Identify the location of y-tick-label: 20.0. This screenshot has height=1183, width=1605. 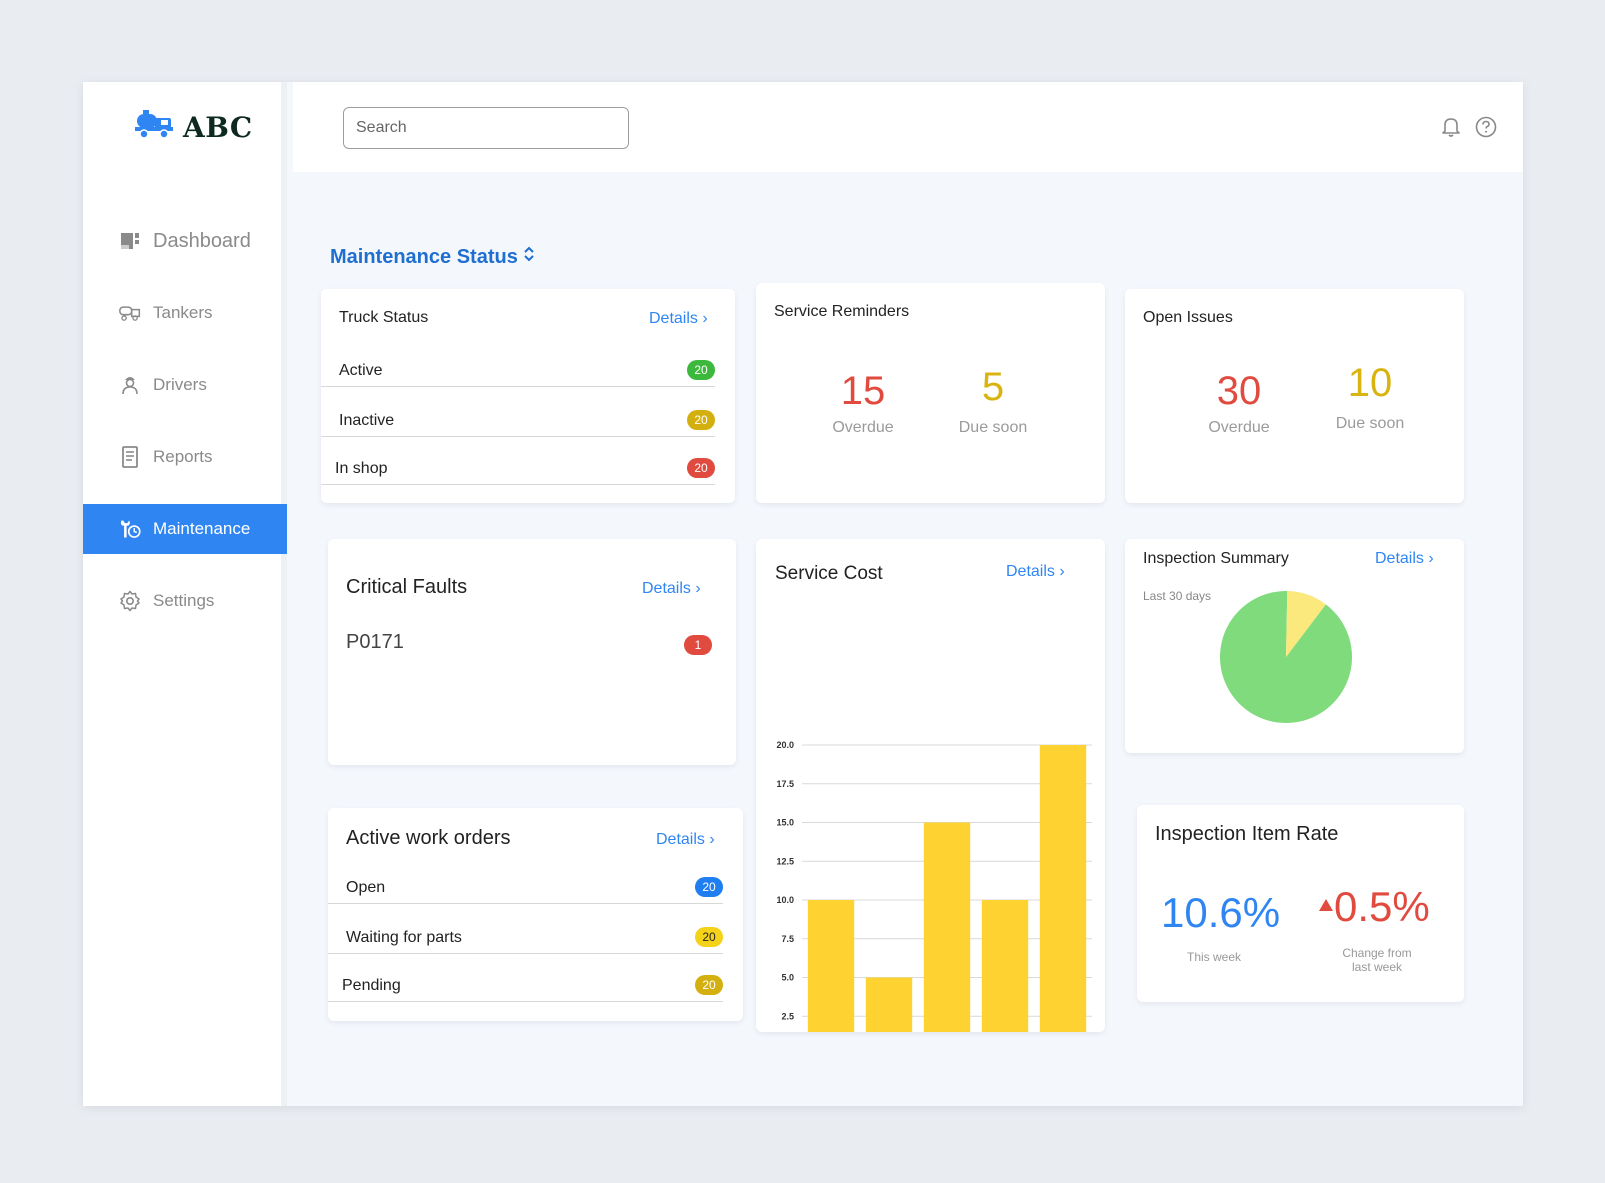
(785, 745).